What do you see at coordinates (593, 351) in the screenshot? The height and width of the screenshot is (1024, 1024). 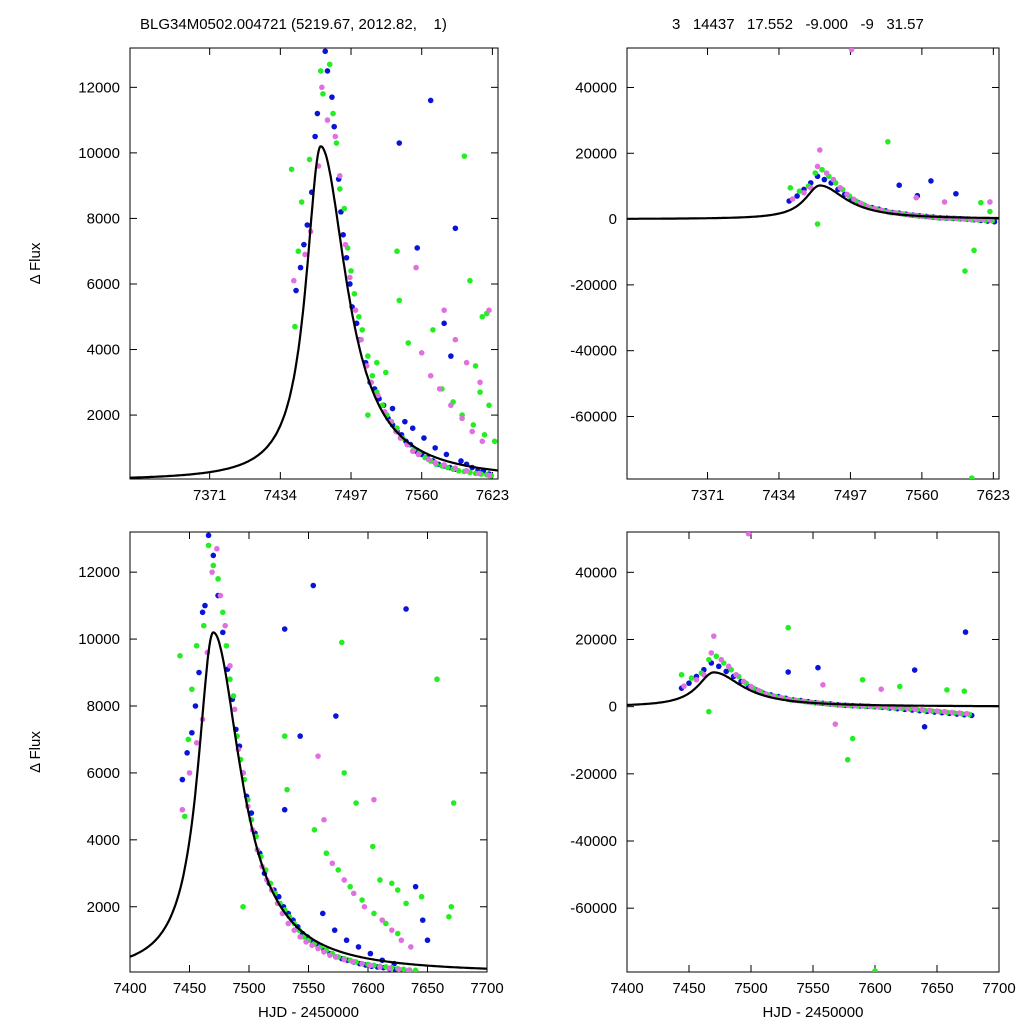 I see `y-tick-label: -40000` at bounding box center [593, 351].